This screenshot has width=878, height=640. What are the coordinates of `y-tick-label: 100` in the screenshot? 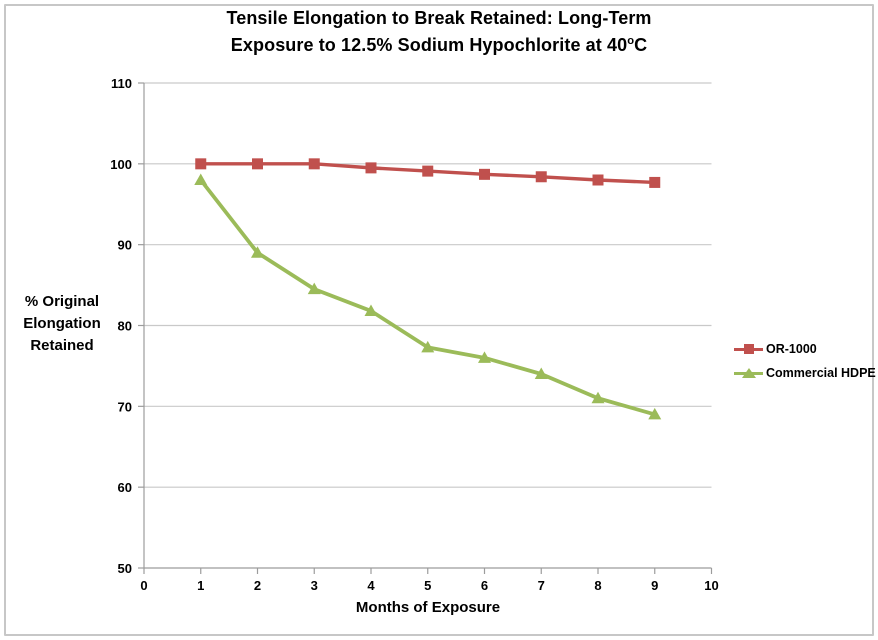 It's located at (121, 164).